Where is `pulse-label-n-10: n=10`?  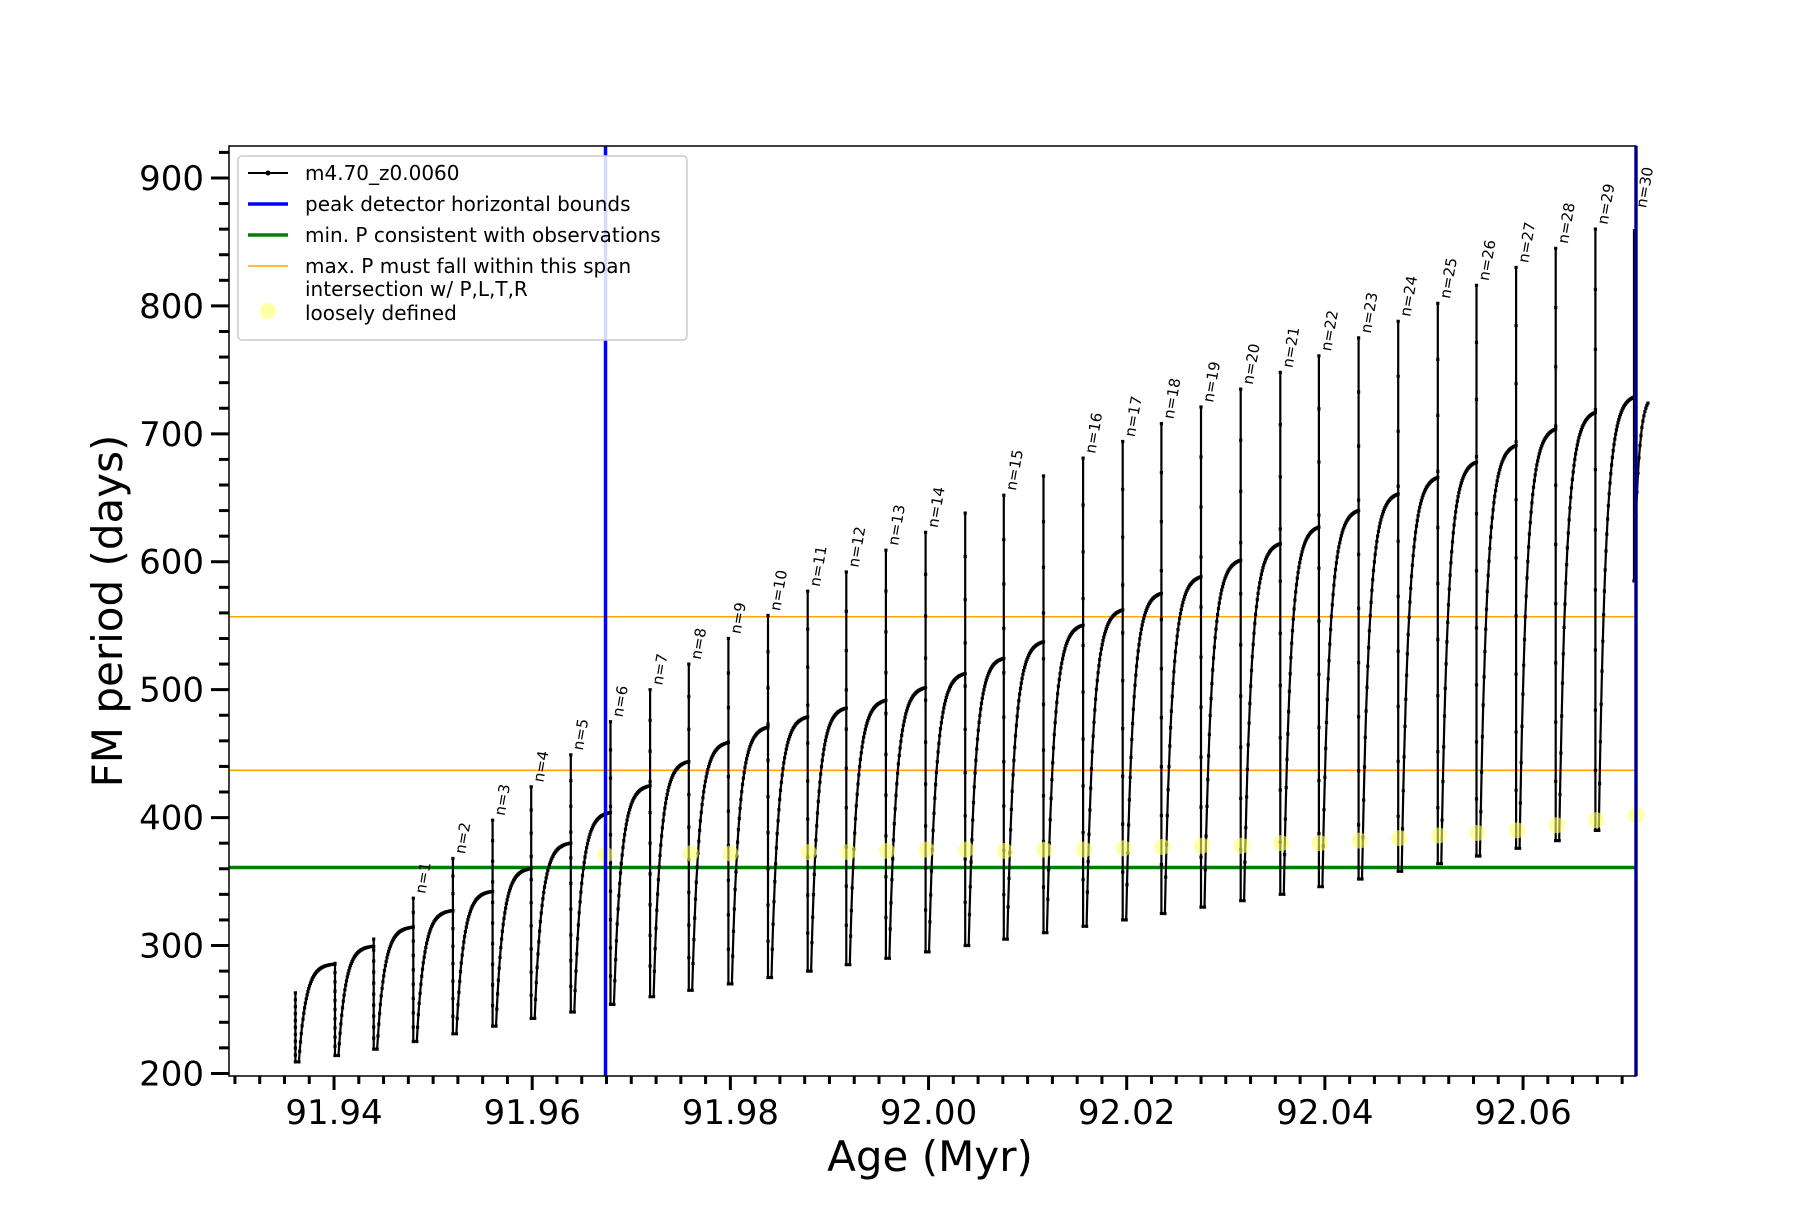 pulse-label-n-10: n=10 is located at coordinates (778, 590).